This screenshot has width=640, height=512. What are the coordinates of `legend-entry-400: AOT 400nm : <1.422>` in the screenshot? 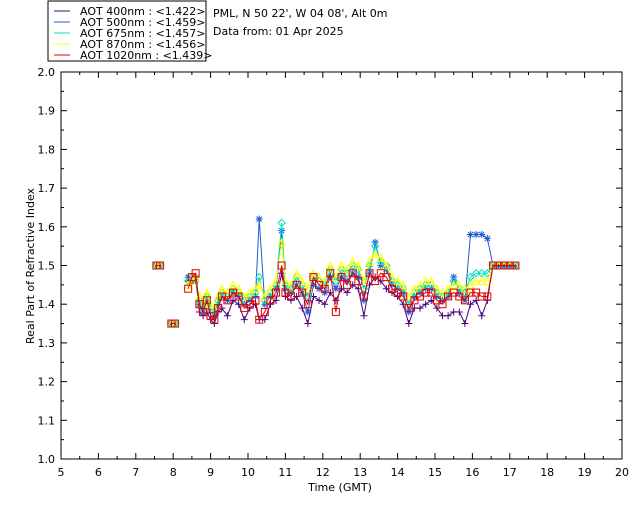 It's located at (130, 11).